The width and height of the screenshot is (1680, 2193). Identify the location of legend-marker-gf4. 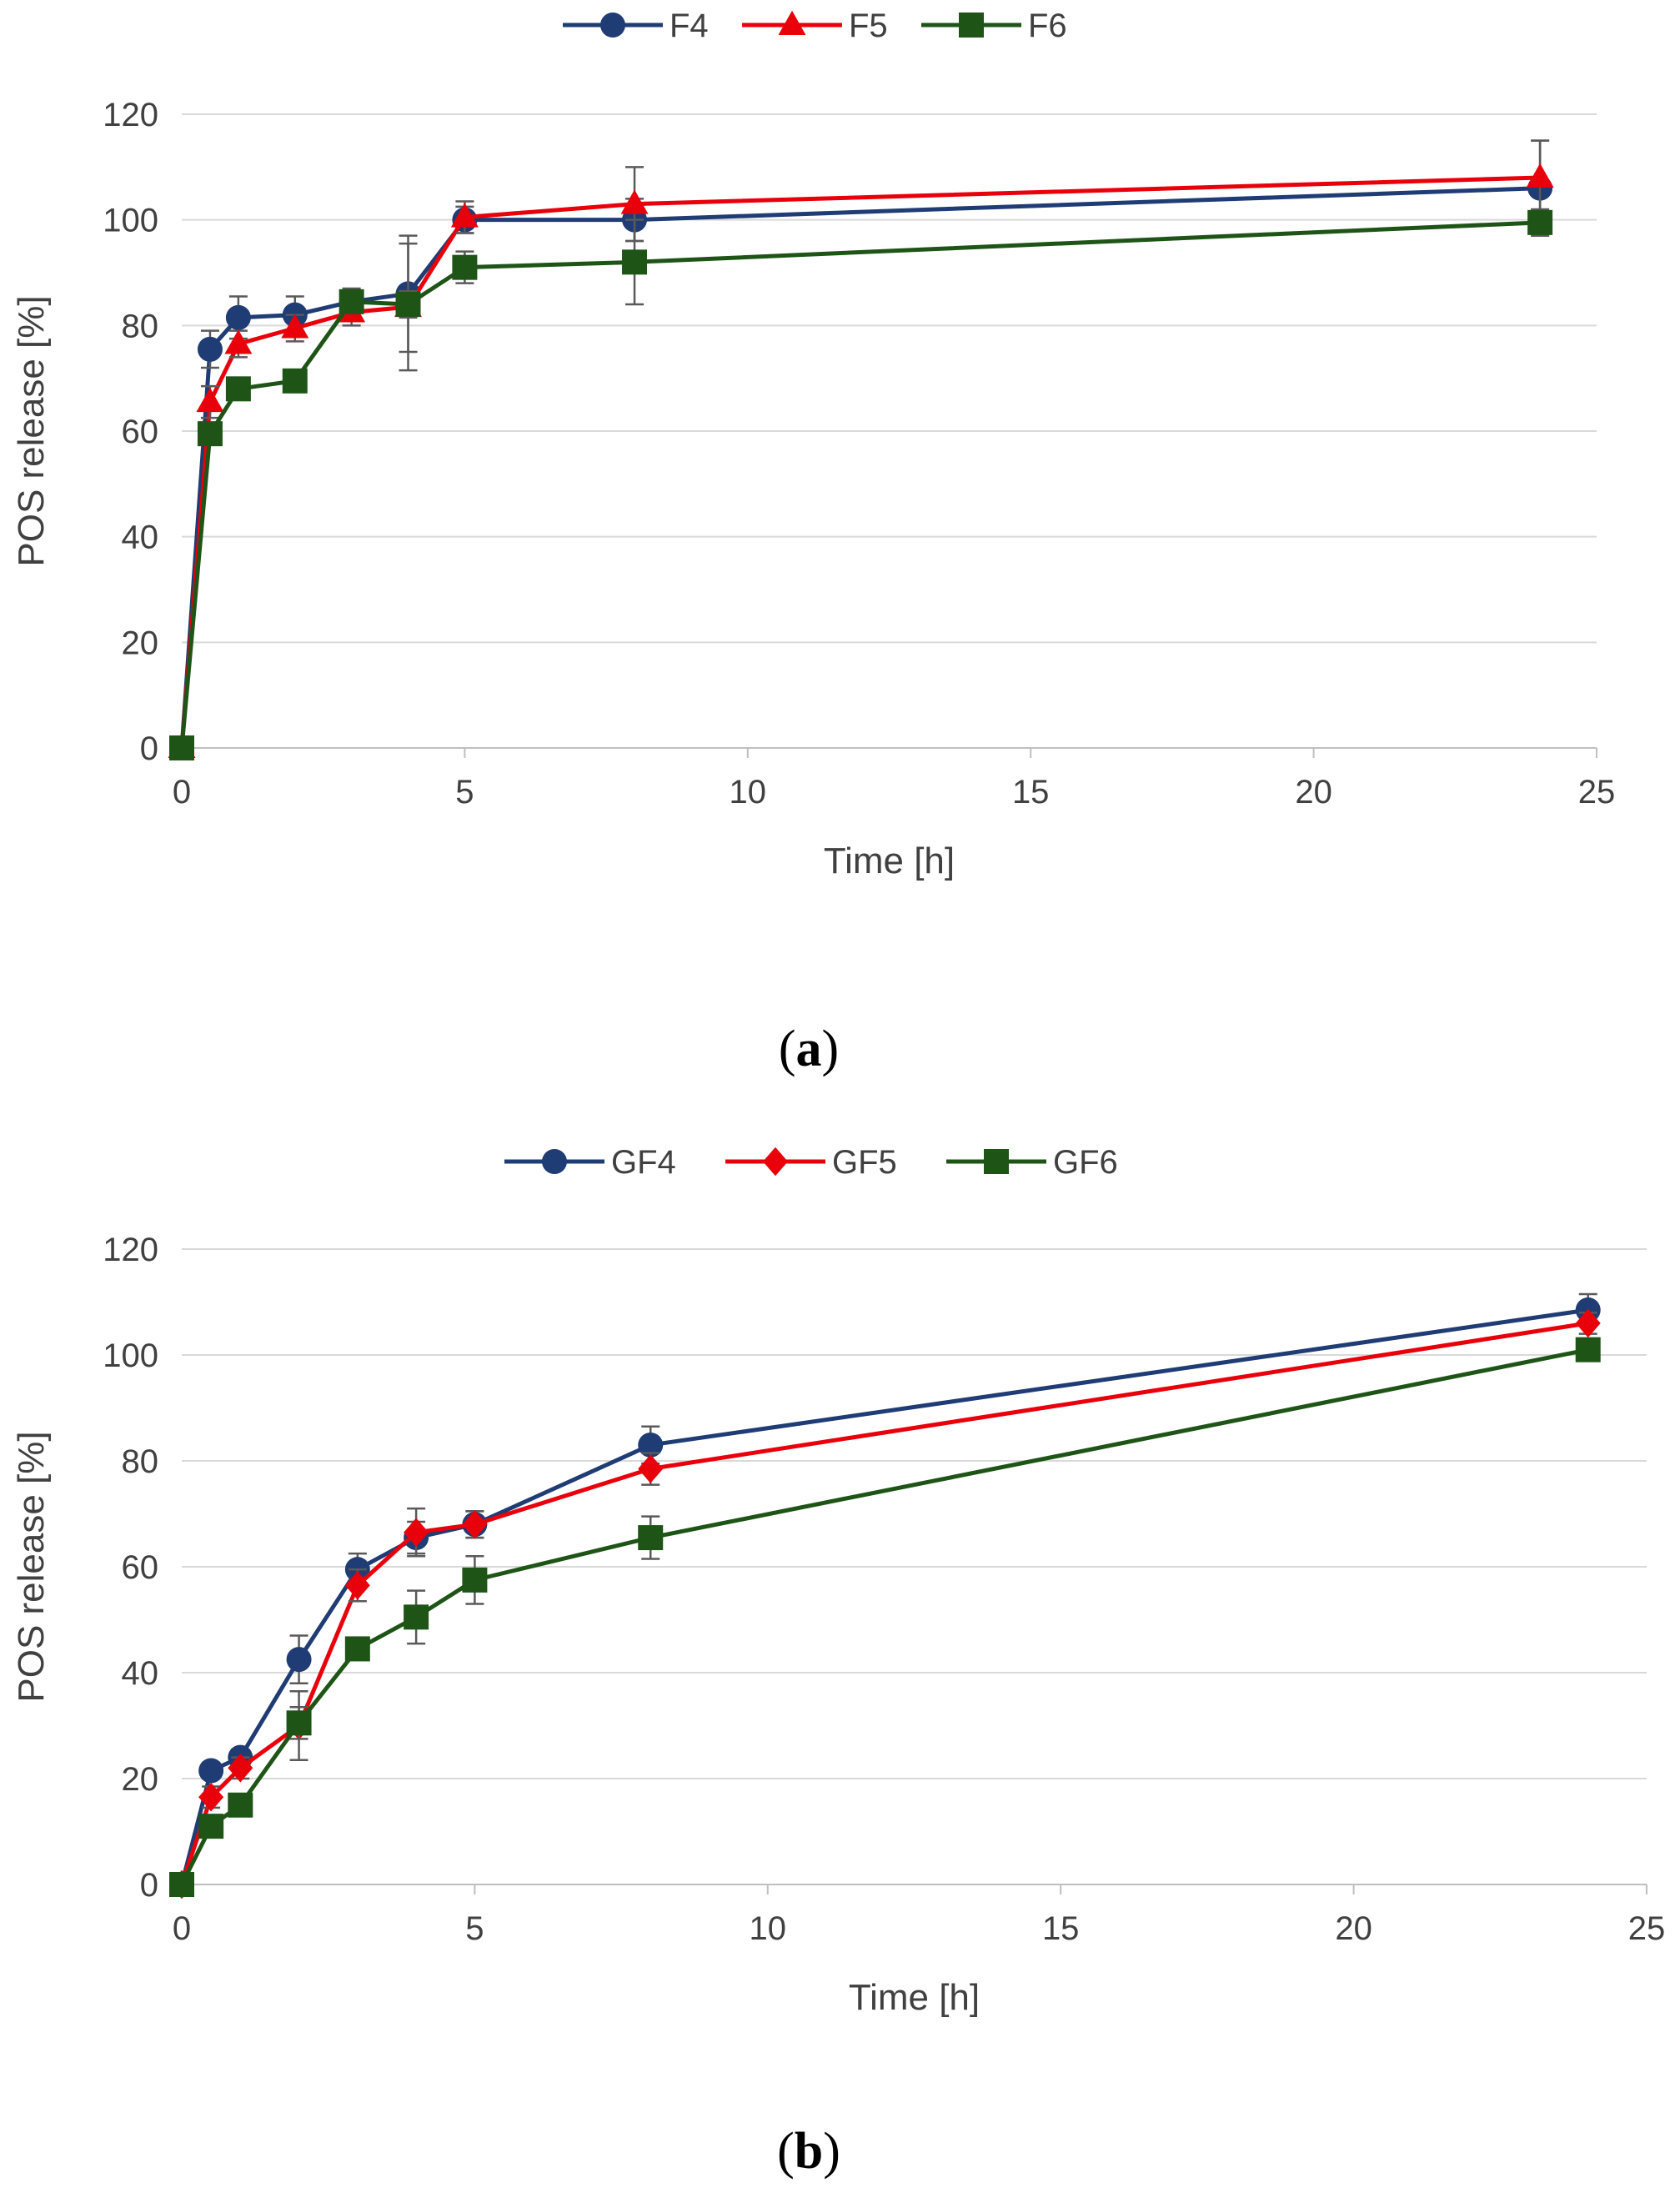
(554, 1161).